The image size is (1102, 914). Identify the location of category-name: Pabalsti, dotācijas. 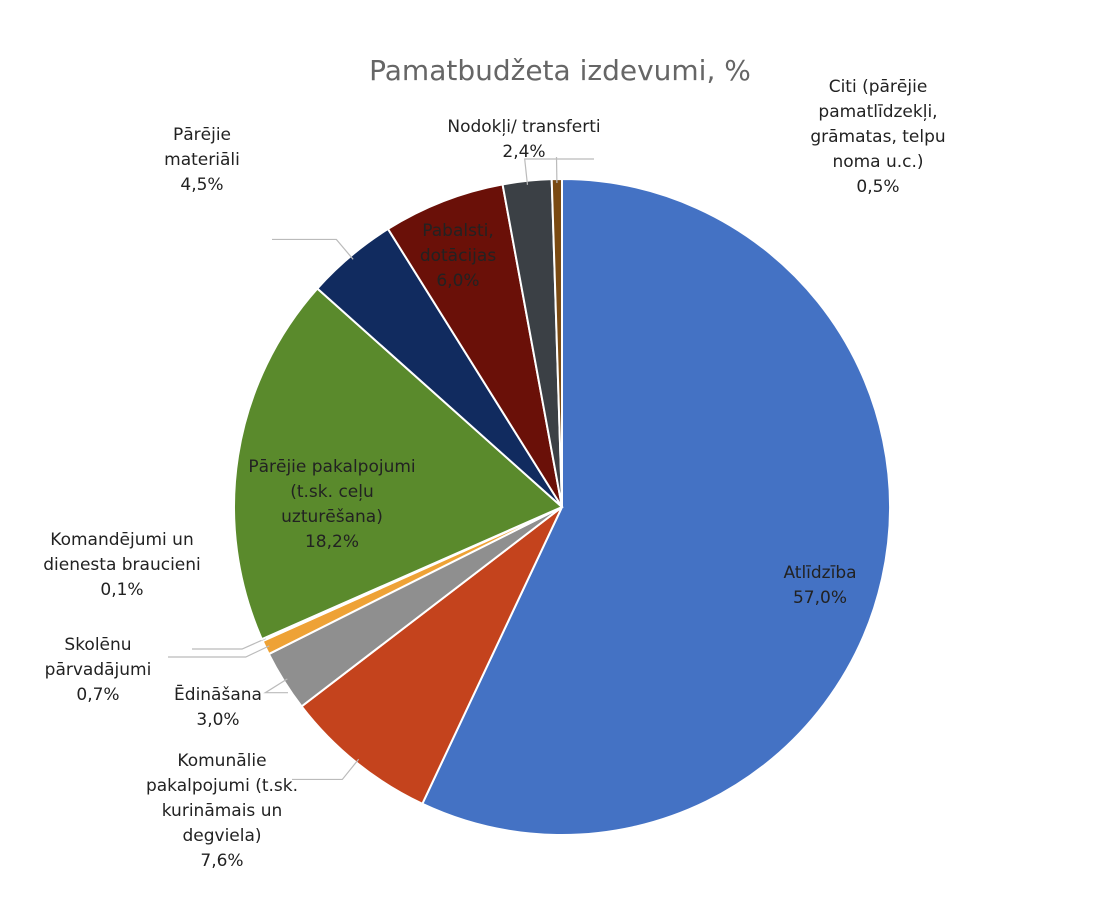
(458, 243).